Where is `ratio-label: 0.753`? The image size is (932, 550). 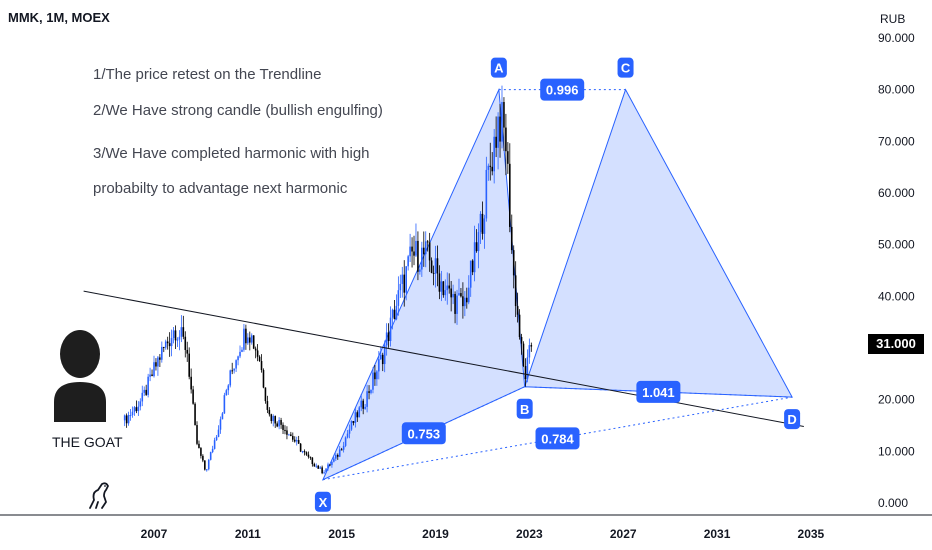
ratio-label: 0.753 is located at coordinates (424, 433).